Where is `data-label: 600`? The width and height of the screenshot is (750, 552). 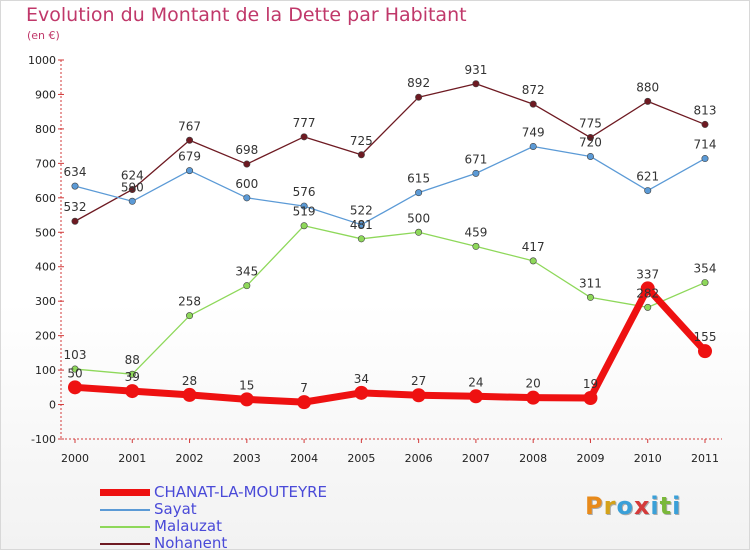
data-label: 600 is located at coordinates (246, 184).